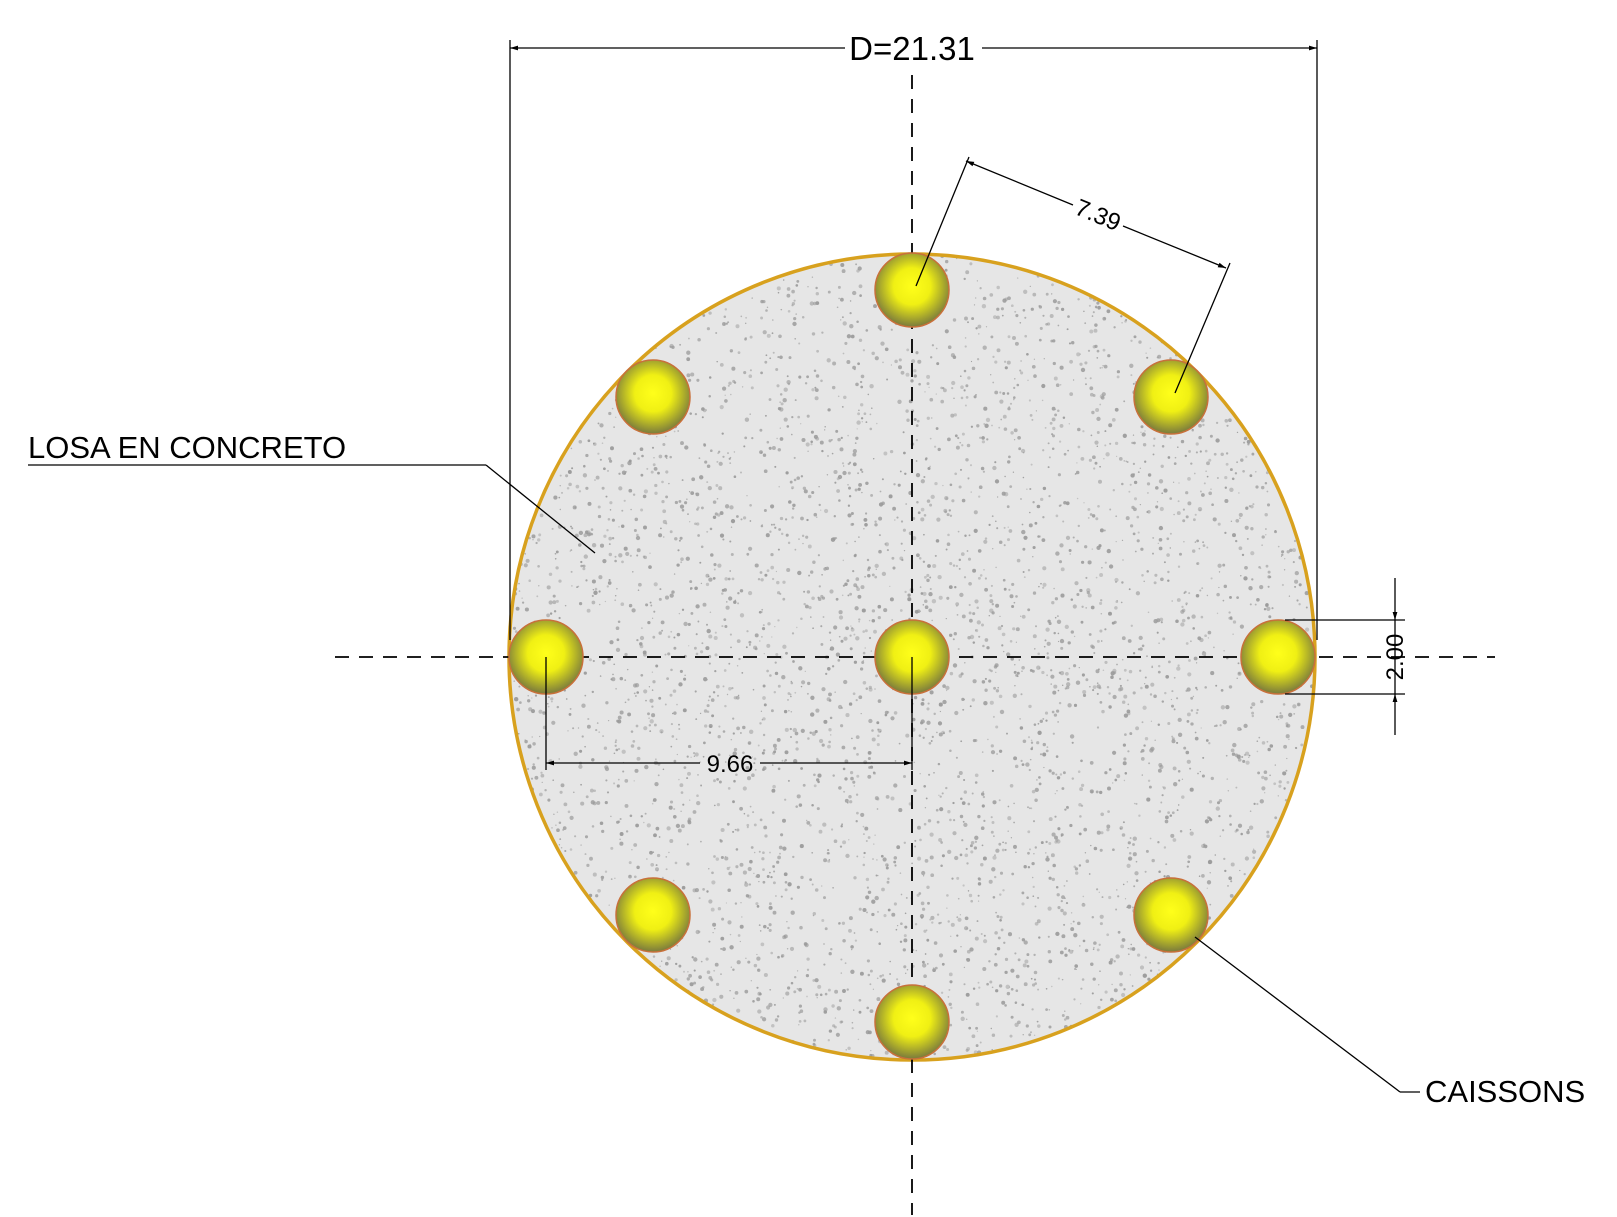  What do you see at coordinates (1097, 215) in the screenshot?
I see `spacing-label: 7.39` at bounding box center [1097, 215].